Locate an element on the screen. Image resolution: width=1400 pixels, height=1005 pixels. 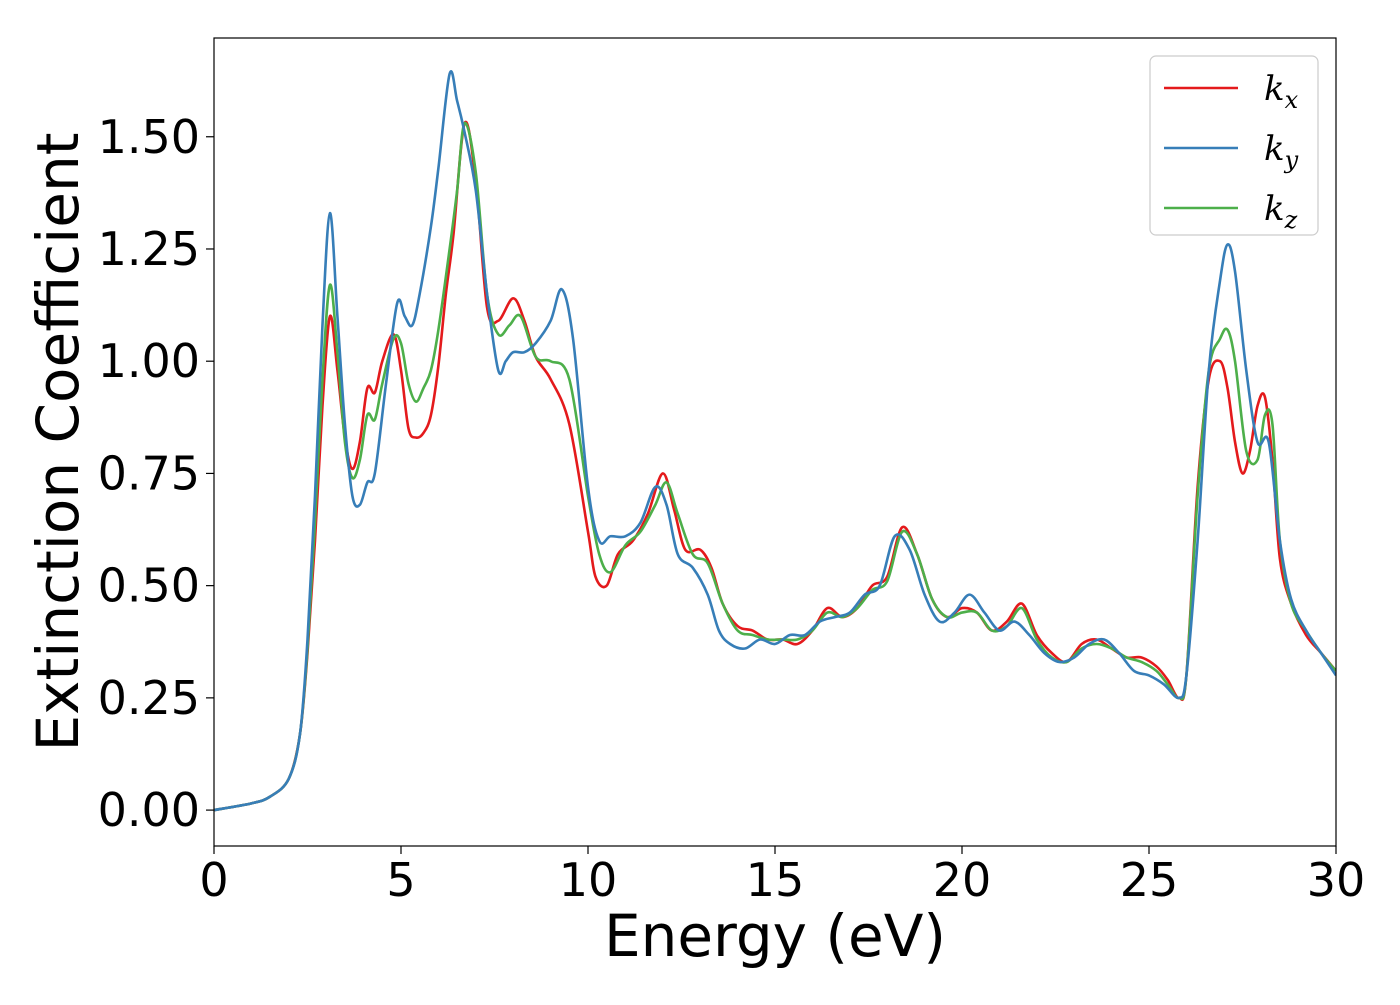
legend-box is located at coordinates (1234, 145).